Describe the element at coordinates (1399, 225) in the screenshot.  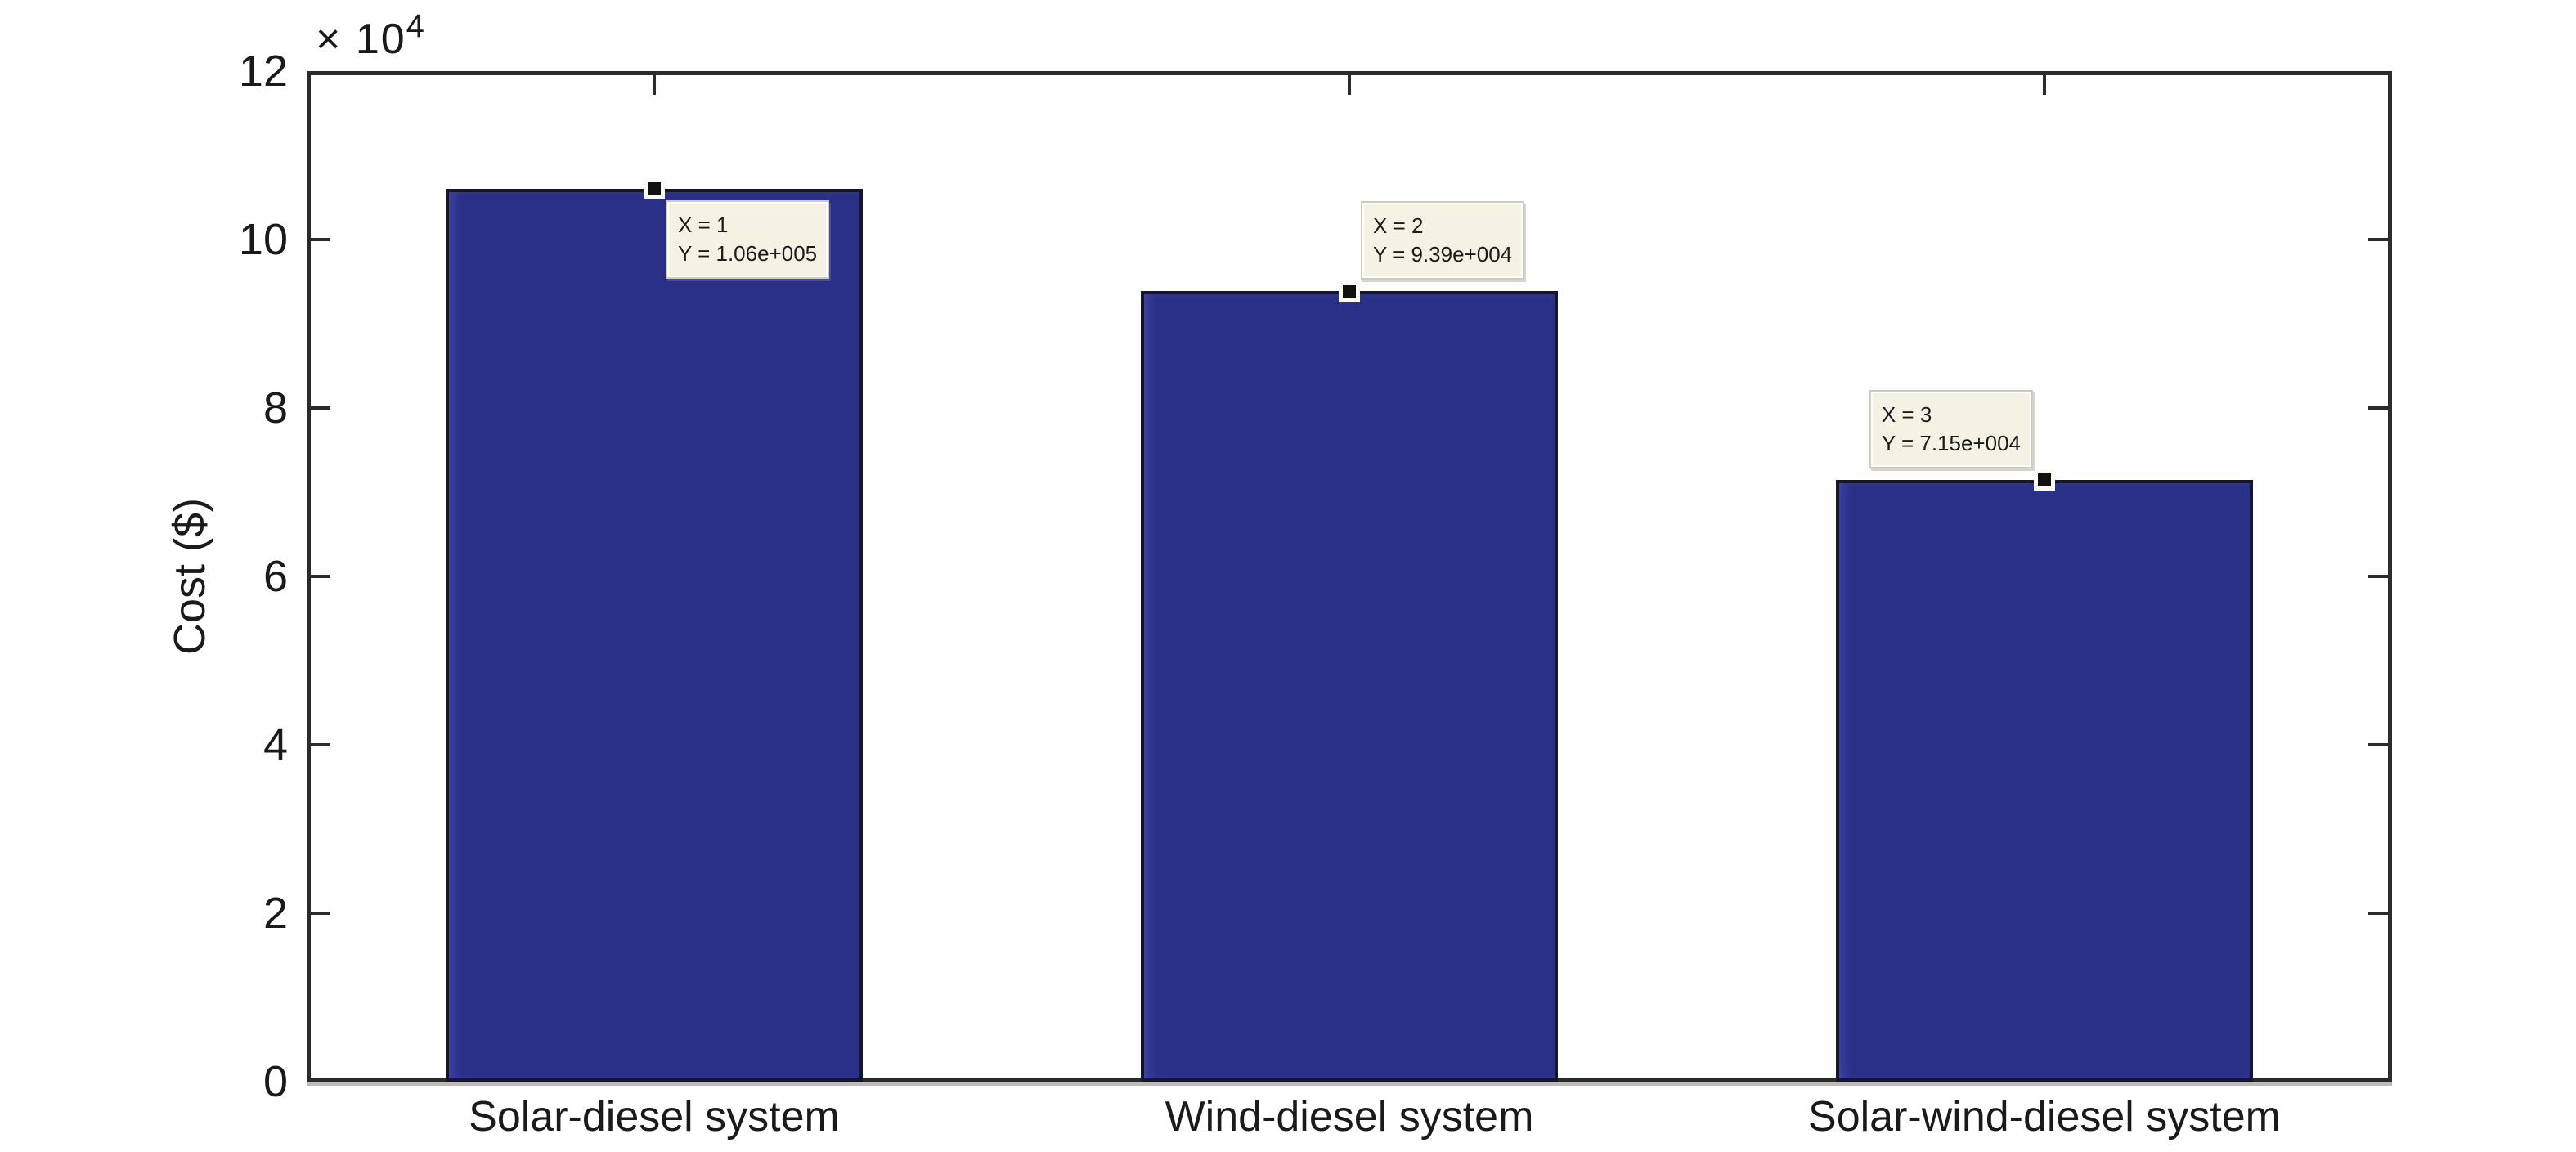
I see `datatip-x-value: X = 2` at that location.